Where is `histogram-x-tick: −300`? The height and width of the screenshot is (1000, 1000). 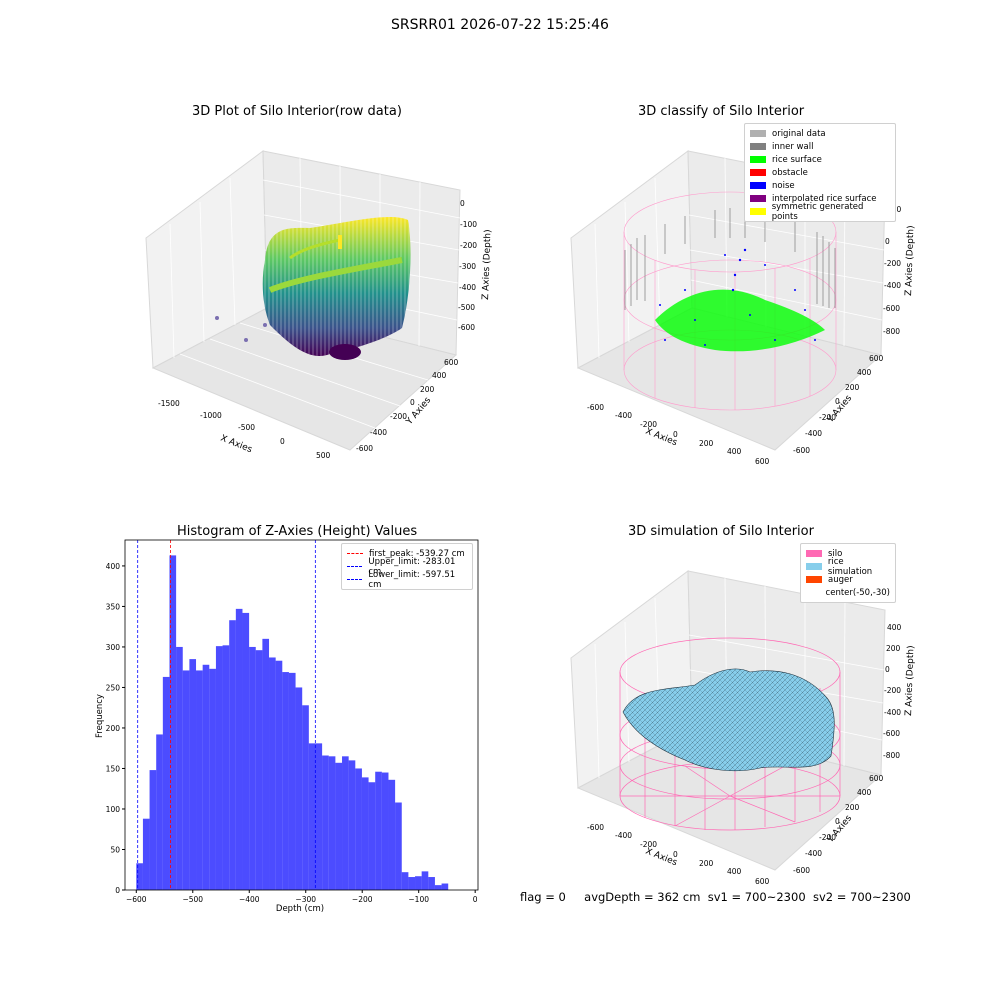 histogram-x-tick: −300 is located at coordinates (305, 899).